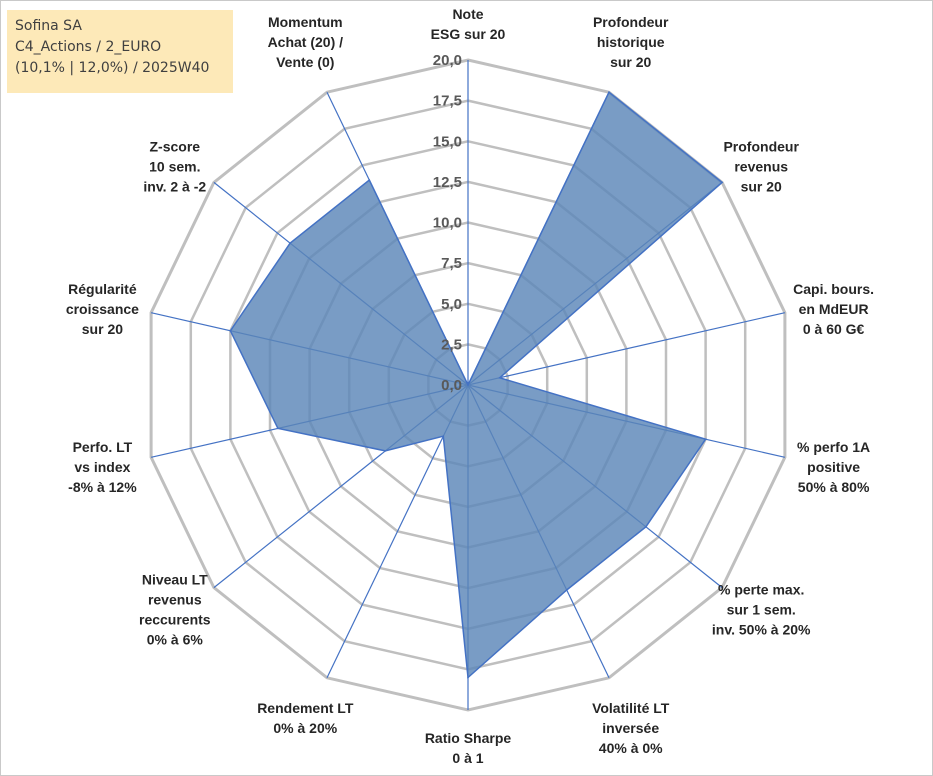  I want to click on axis-label-line: sur 1 sem., so click(761, 609).